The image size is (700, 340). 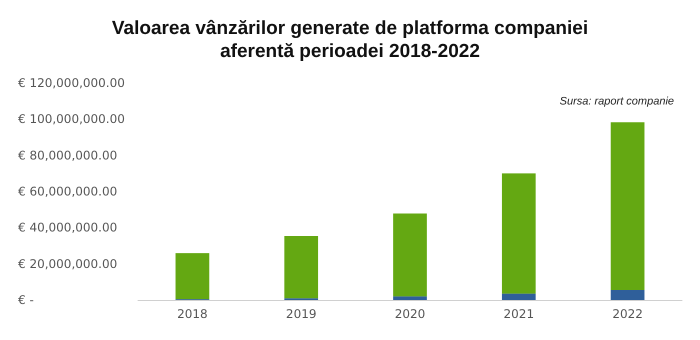 I want to click on x-tick-label: 2020, so click(x=410, y=314).